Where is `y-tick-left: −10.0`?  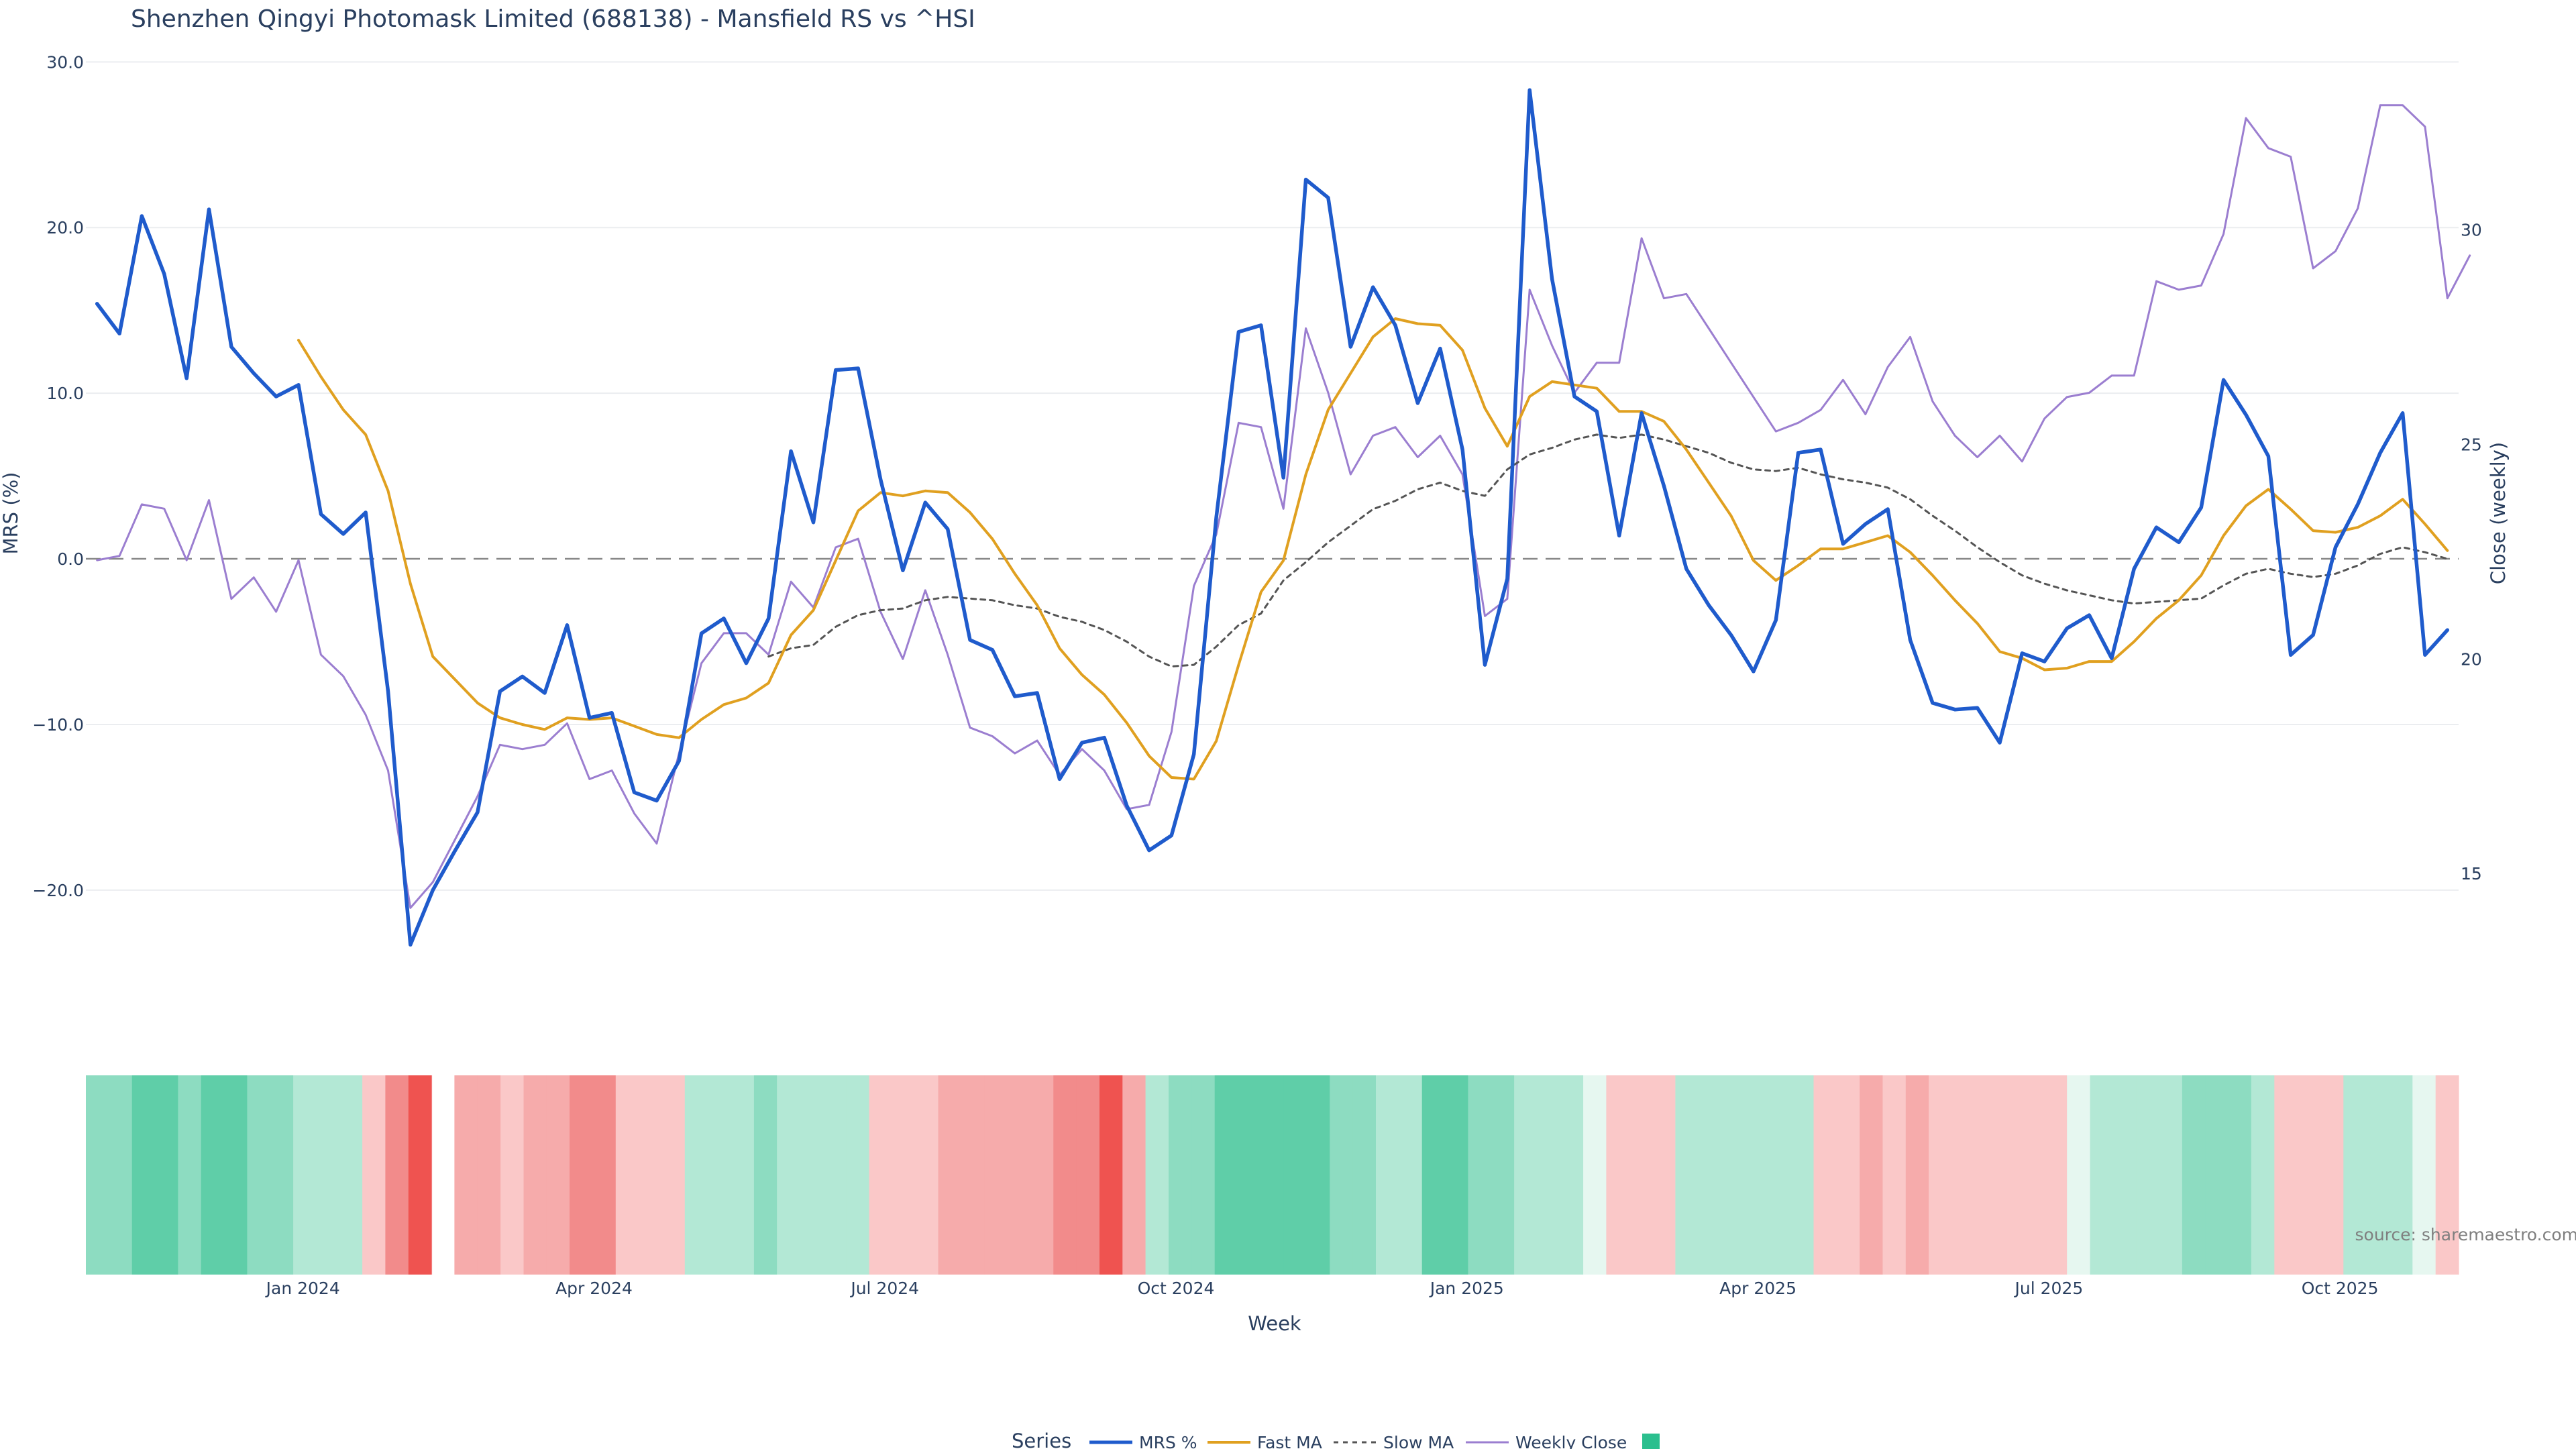 y-tick-left: −10.0 is located at coordinates (58, 725).